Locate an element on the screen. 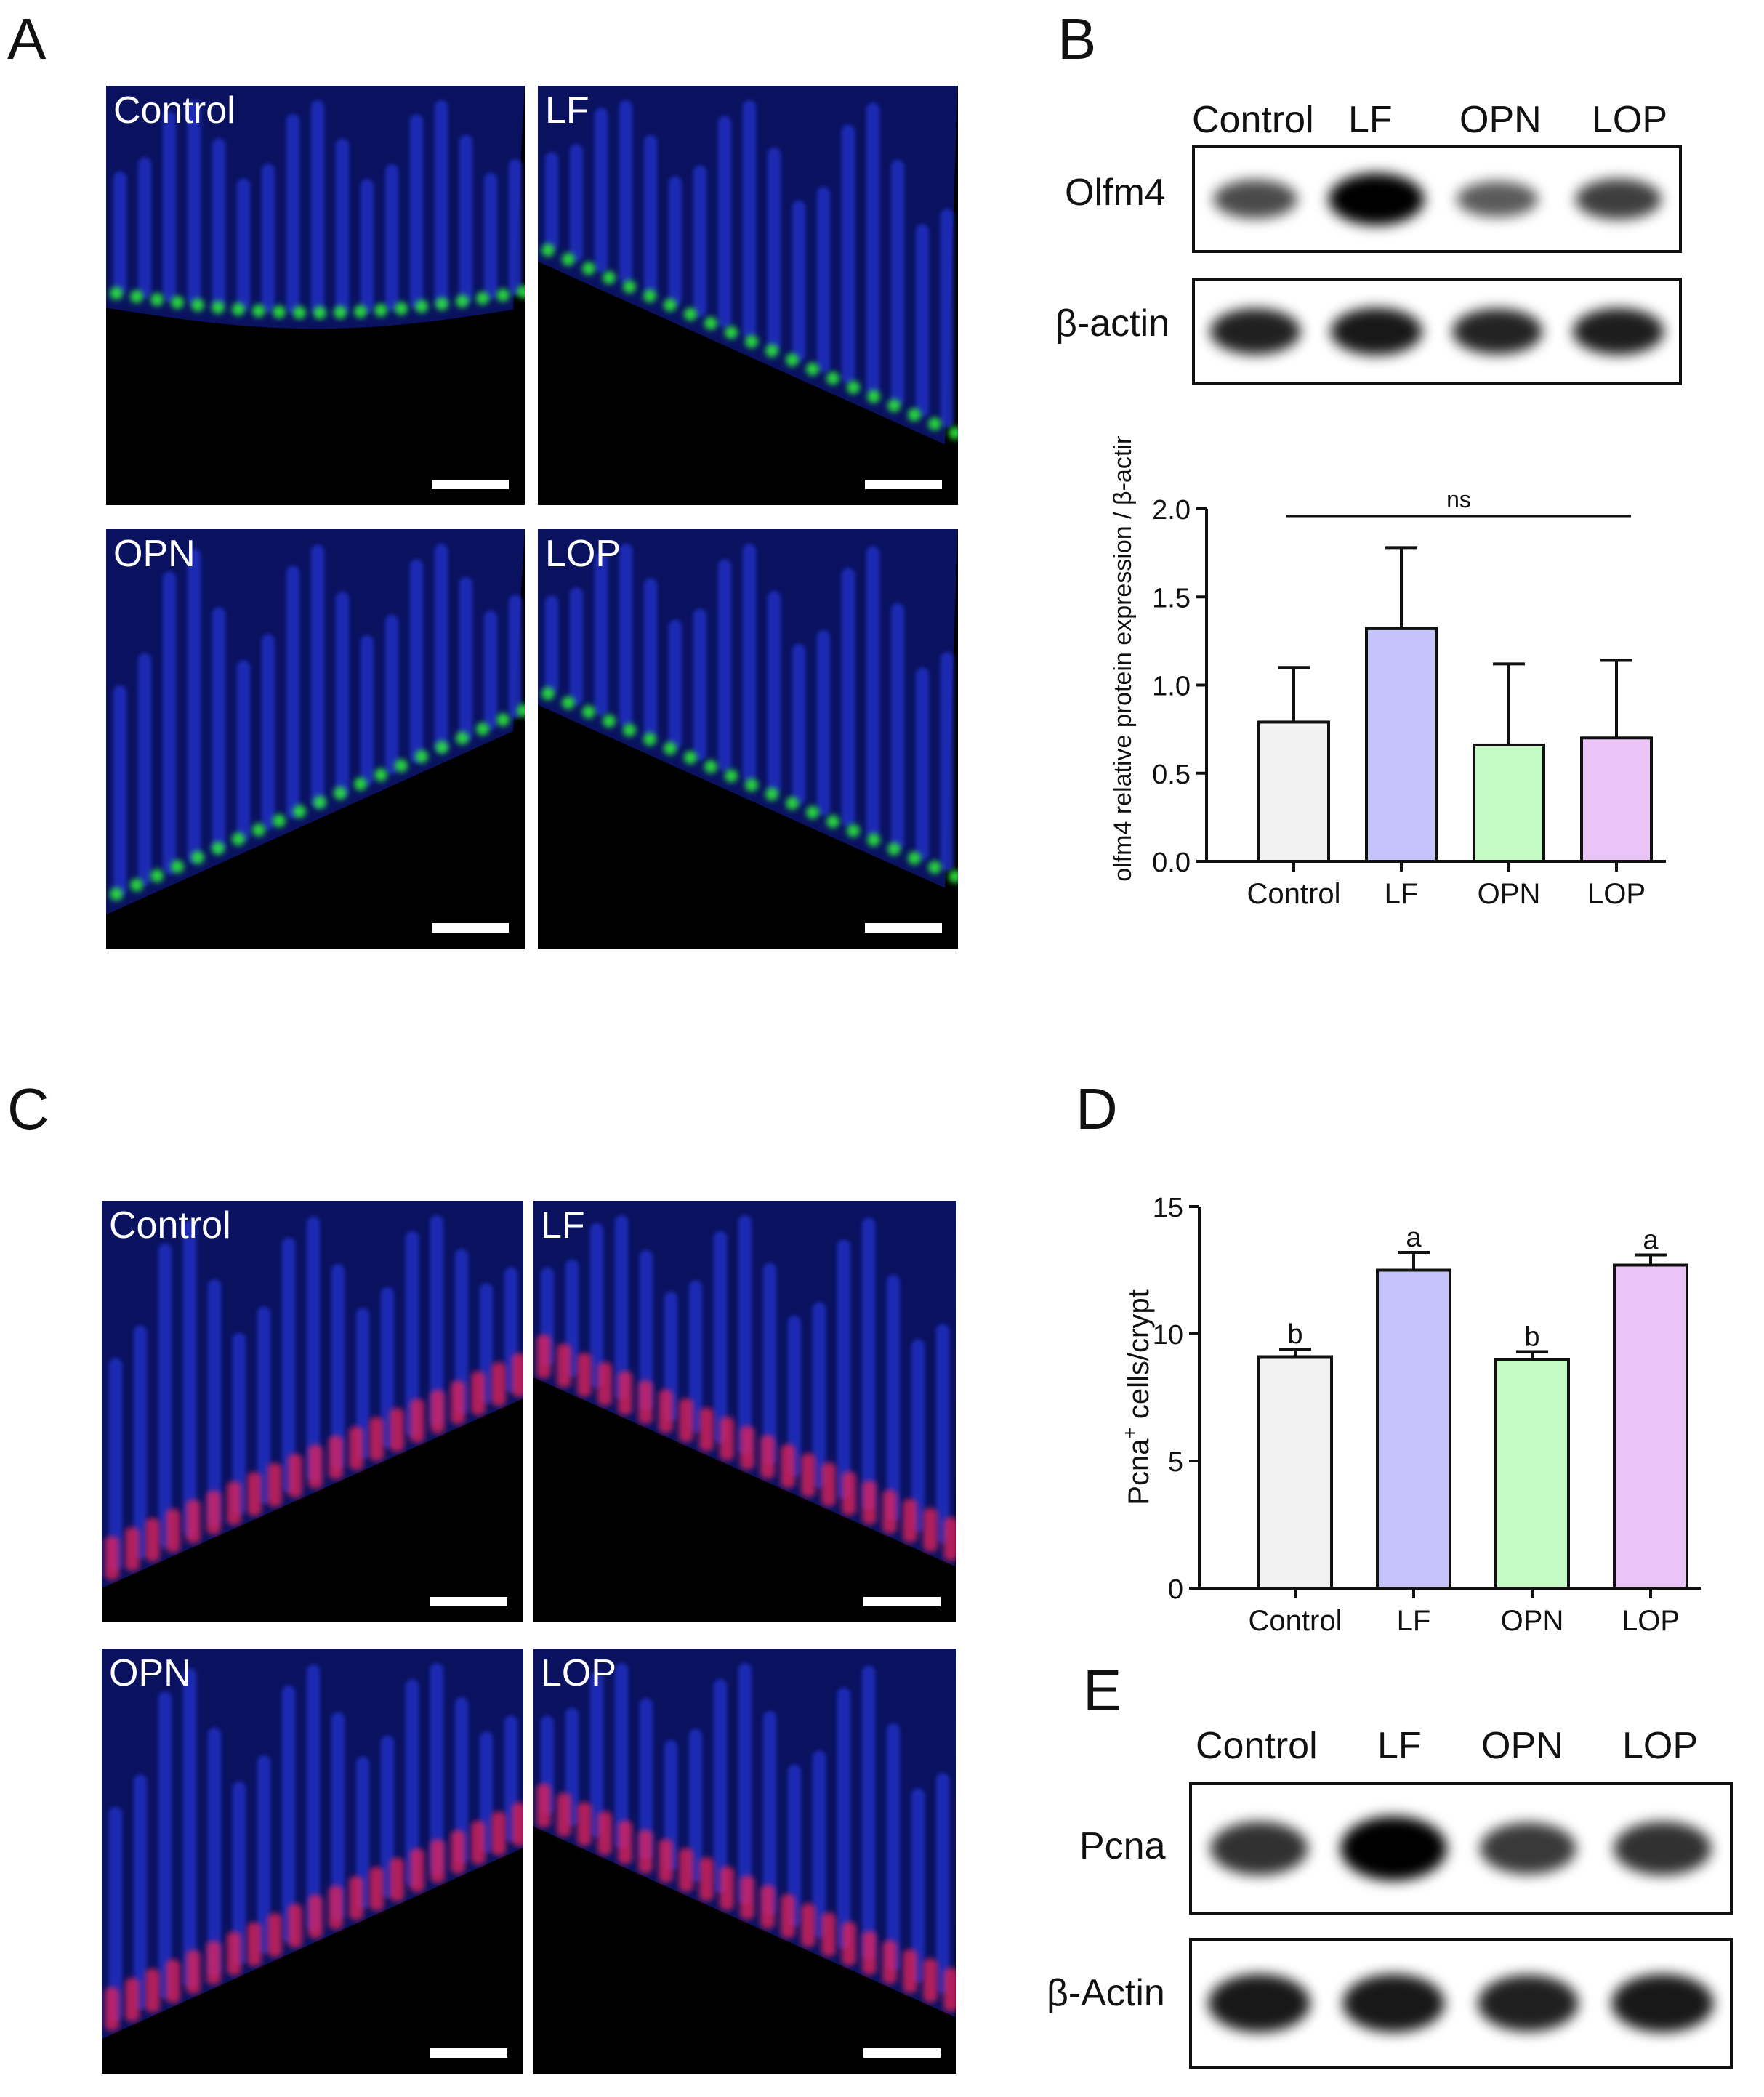 Image resolution: width=1764 pixels, height=2097 pixels. y-tick-label: 0.0 is located at coordinates (1171, 863).